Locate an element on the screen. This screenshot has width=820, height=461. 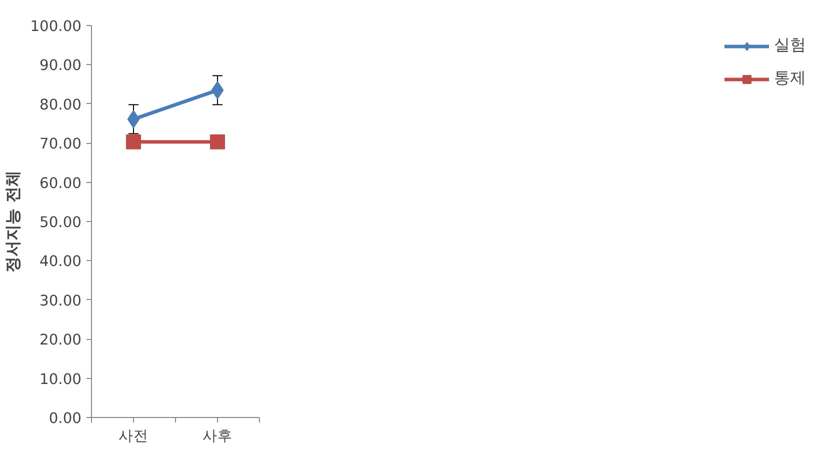
y-tick-label: 100.00 is located at coordinates (56, 26).